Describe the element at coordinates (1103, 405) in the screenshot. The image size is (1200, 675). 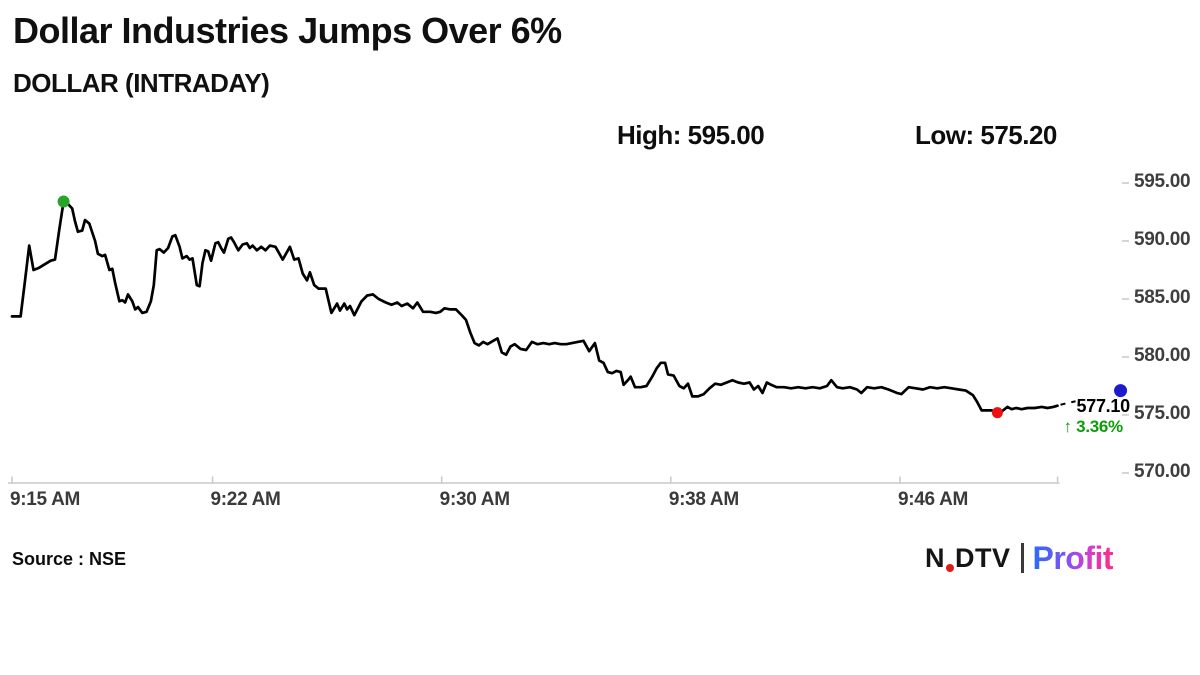
I see `last-price-label: 577.10` at that location.